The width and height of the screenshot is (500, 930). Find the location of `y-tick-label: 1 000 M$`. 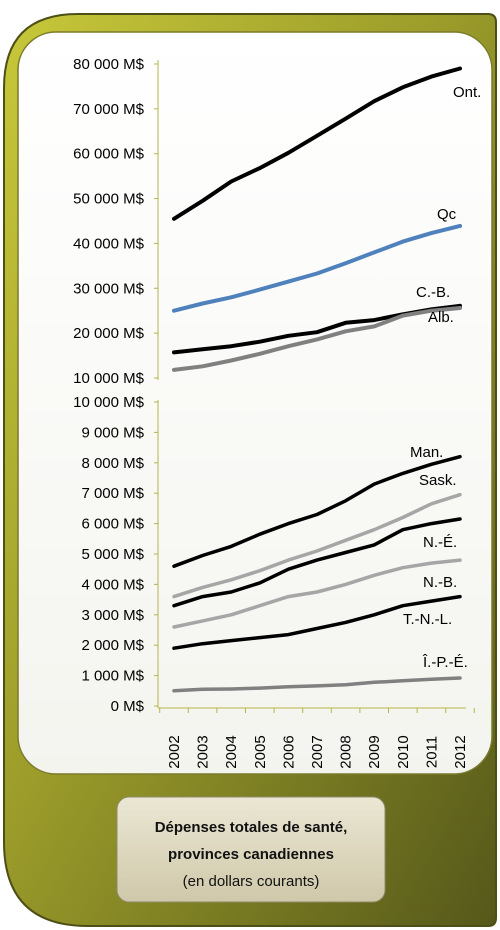

y-tick-label: 1 000 M$ is located at coordinates (112, 676).